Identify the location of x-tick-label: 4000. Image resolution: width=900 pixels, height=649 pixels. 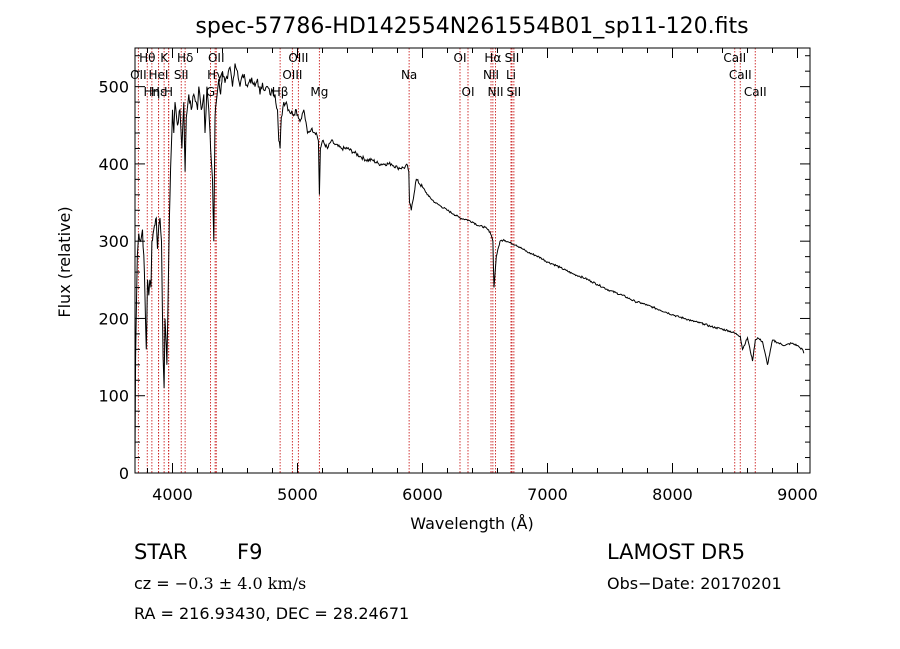
(172, 494).